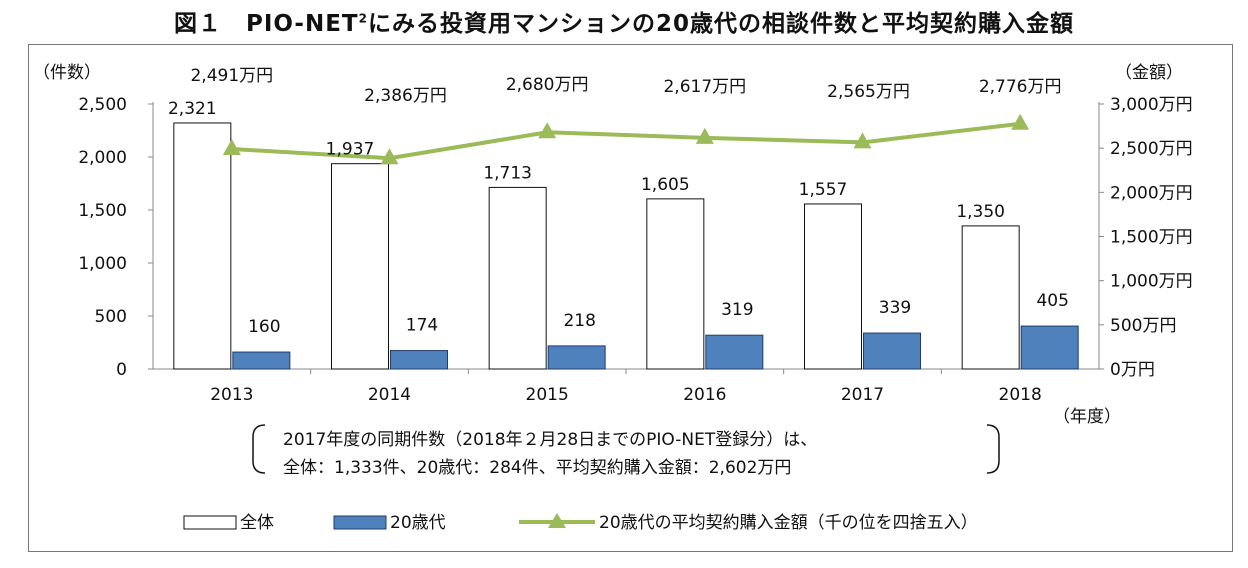  Describe the element at coordinates (550, 440) in the screenshot. I see `note-line-1: 2017年度の同期件数（2018年２月28日までのPIO-NET登録分）は、` at that location.